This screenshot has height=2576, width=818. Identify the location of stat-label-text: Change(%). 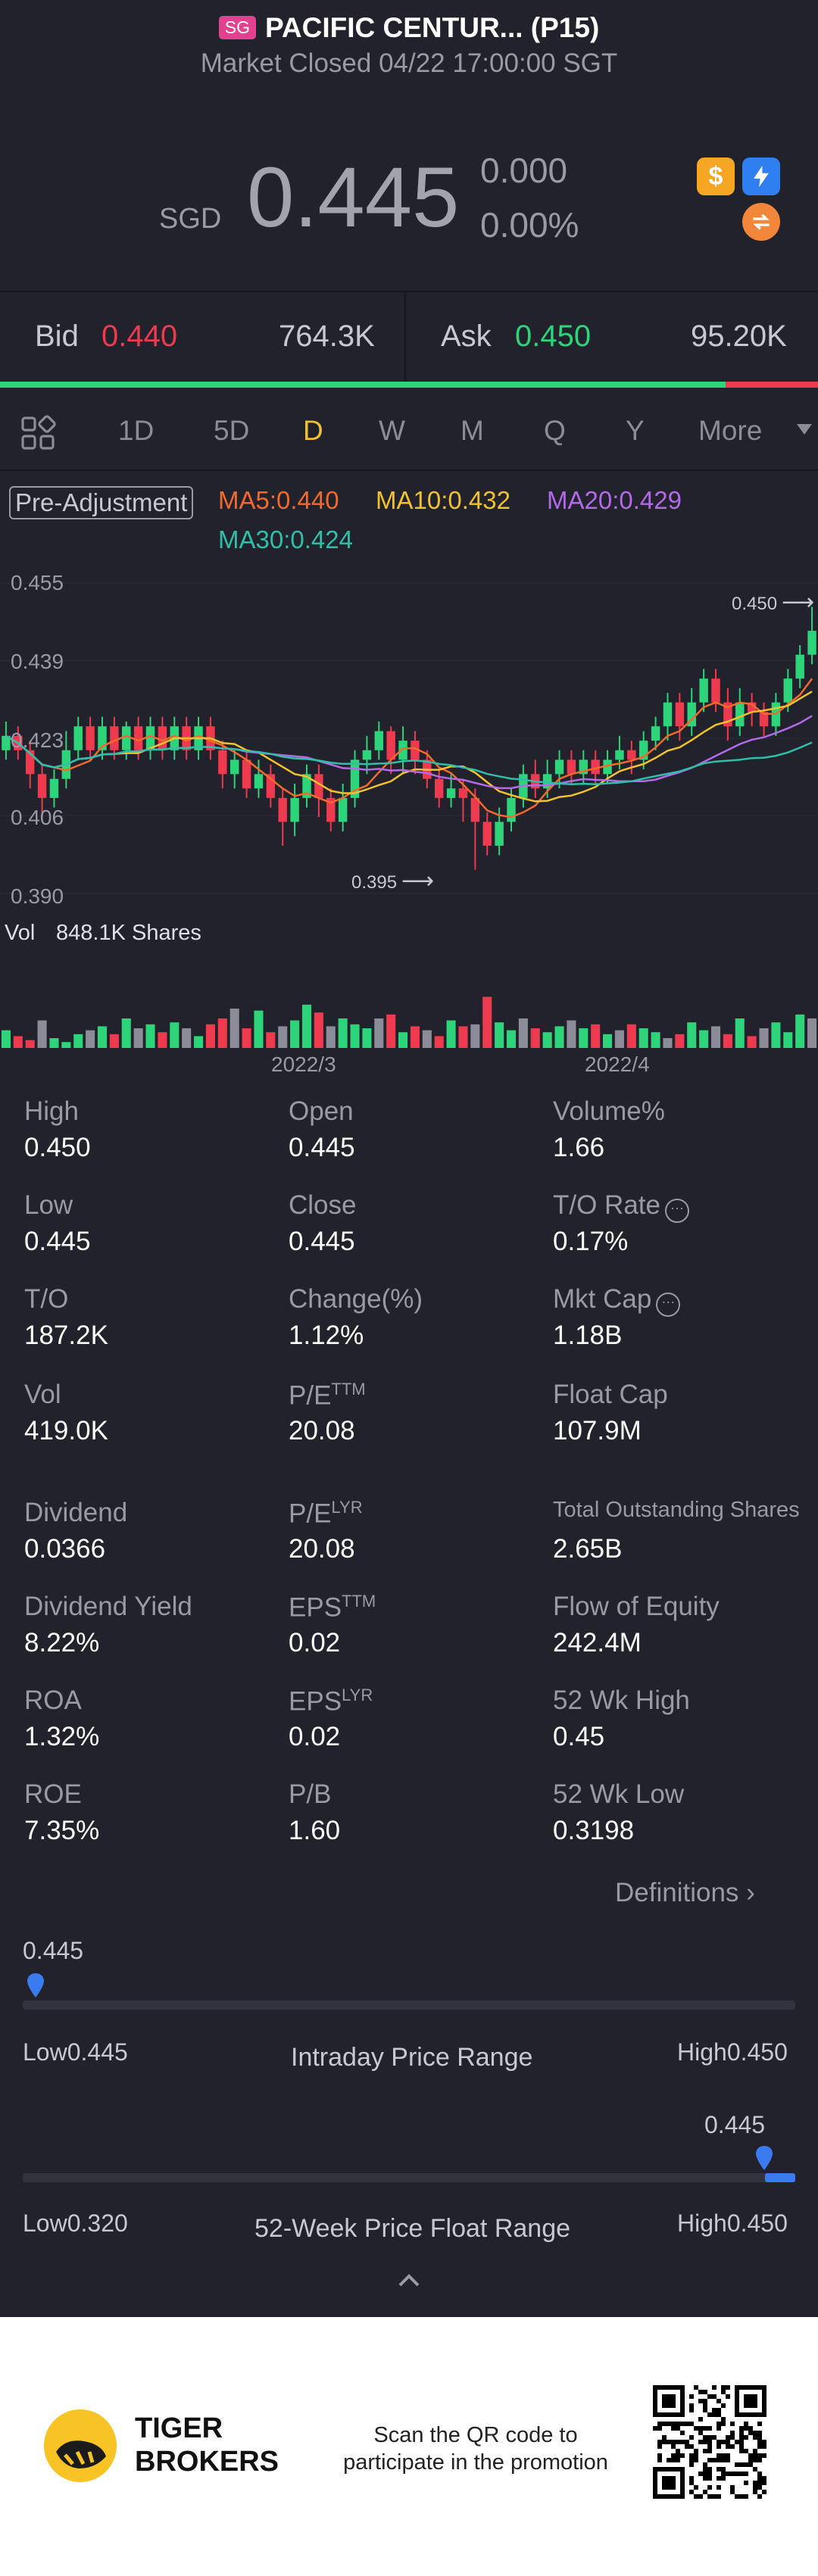
(356, 1299).